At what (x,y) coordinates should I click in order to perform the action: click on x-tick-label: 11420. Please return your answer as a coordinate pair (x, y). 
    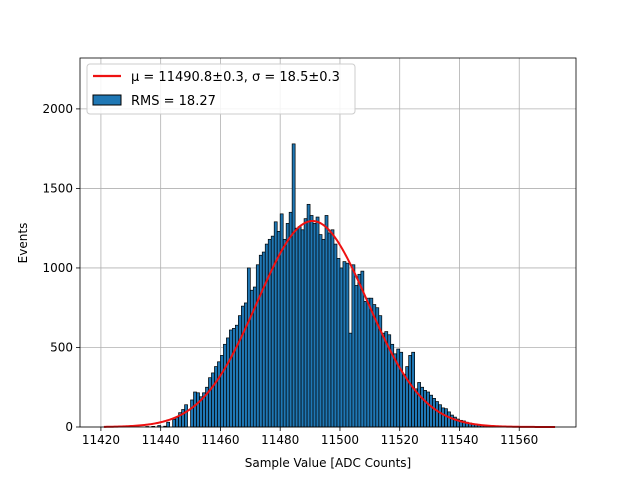
    Looking at the image, I should click on (101, 440).